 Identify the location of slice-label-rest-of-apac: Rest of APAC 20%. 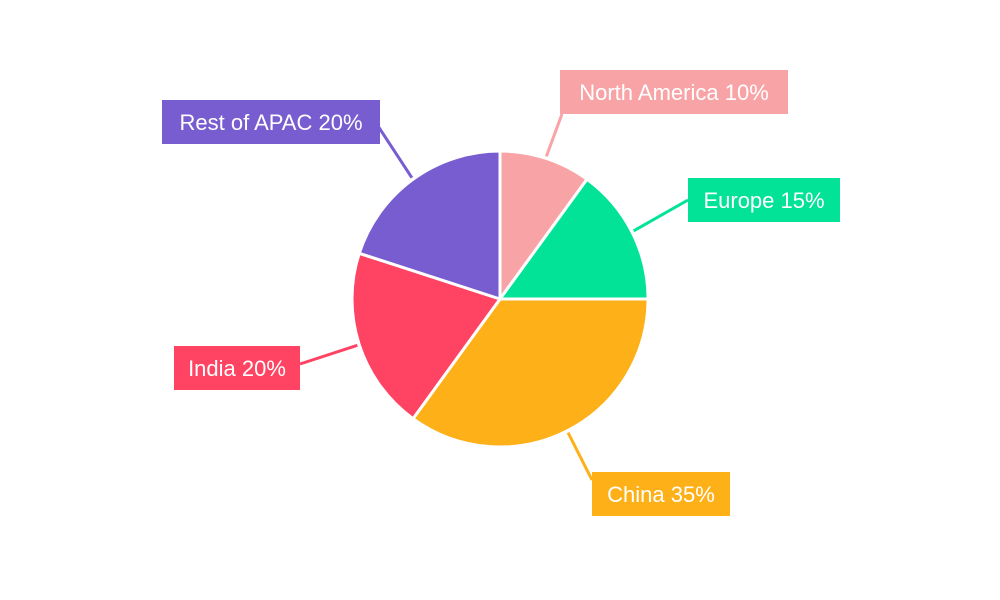
(270, 122).